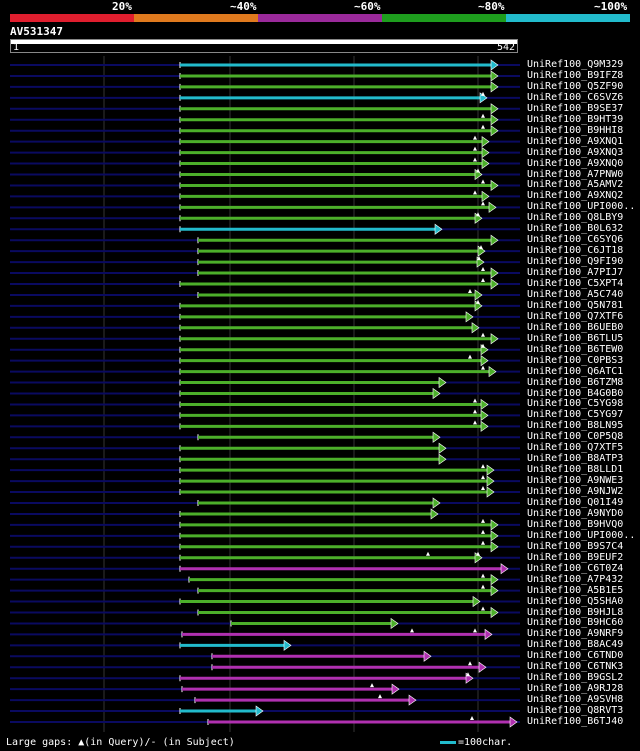  What do you see at coordinates (575, 601) in the screenshot?
I see `hit-label: UniRef100_Q5SHA0` at bounding box center [575, 601].